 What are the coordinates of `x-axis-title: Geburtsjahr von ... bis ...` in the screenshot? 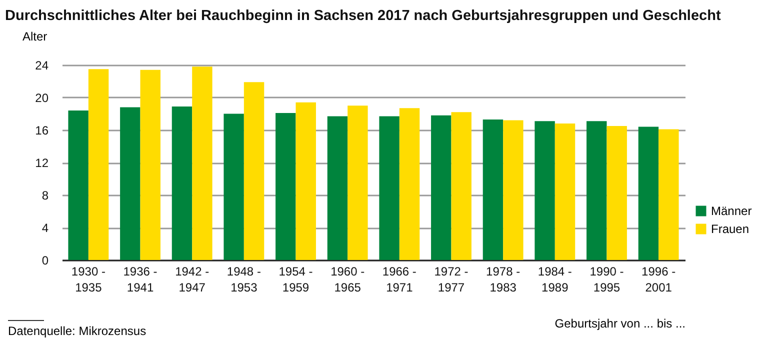 It's located at (620, 323).